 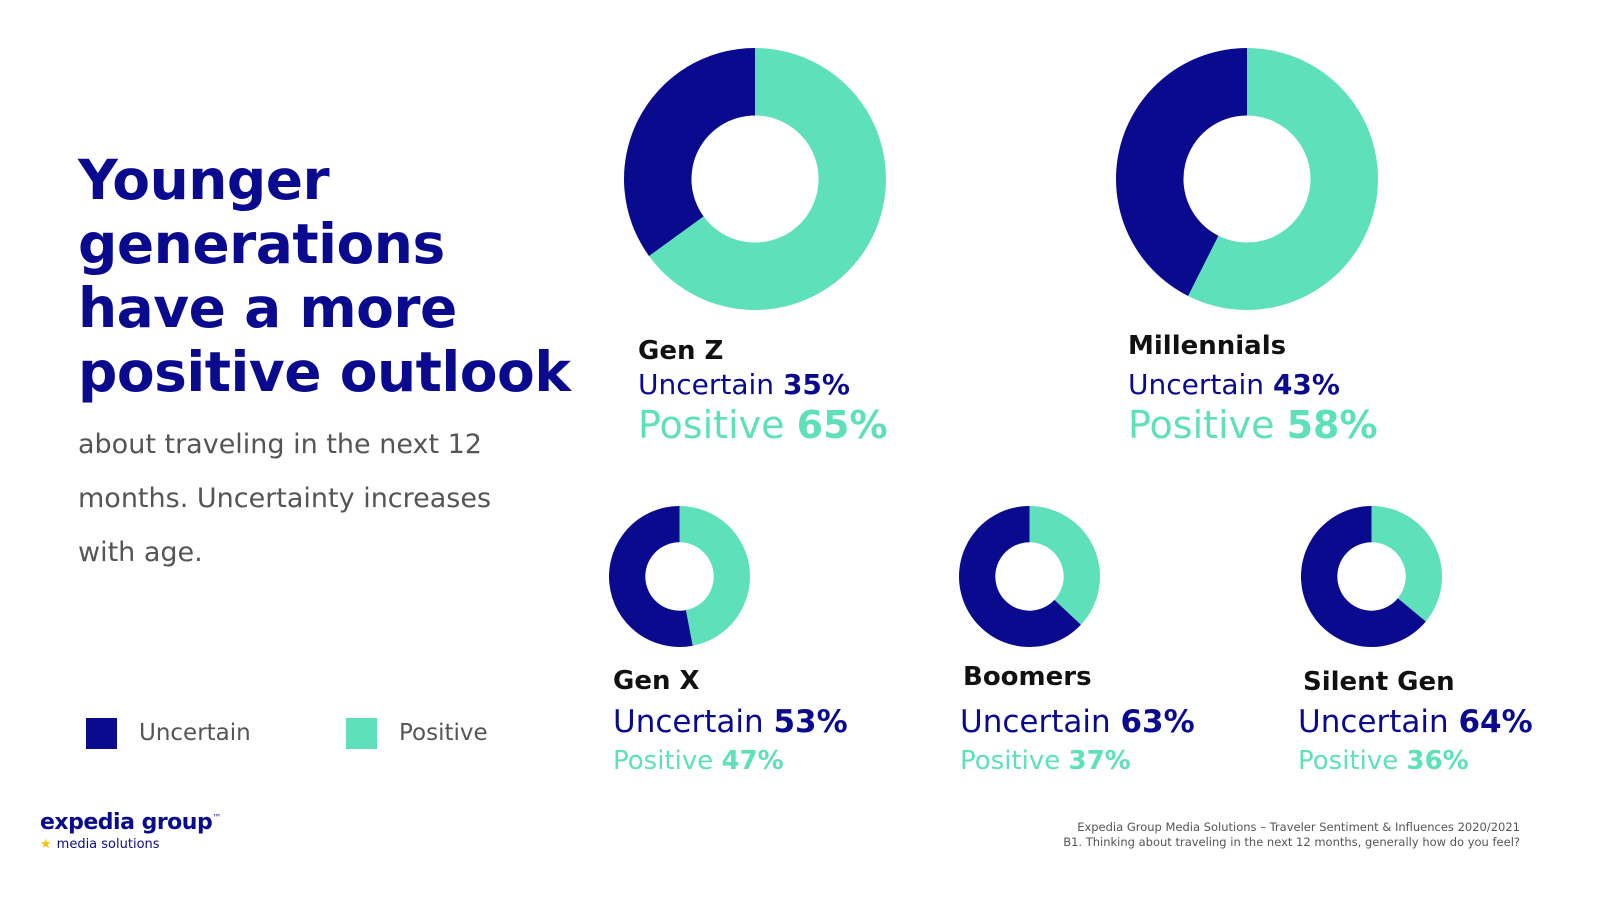 I want to click on millennials-positive-slice, so click(x=1283, y=179).